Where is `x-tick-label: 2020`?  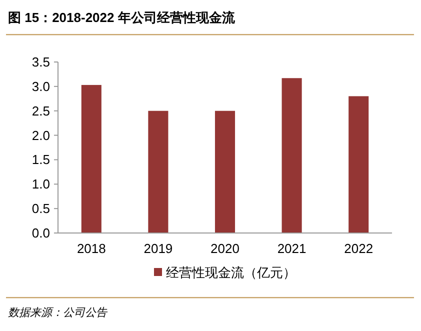 x-tick-label: 2020 is located at coordinates (225, 248).